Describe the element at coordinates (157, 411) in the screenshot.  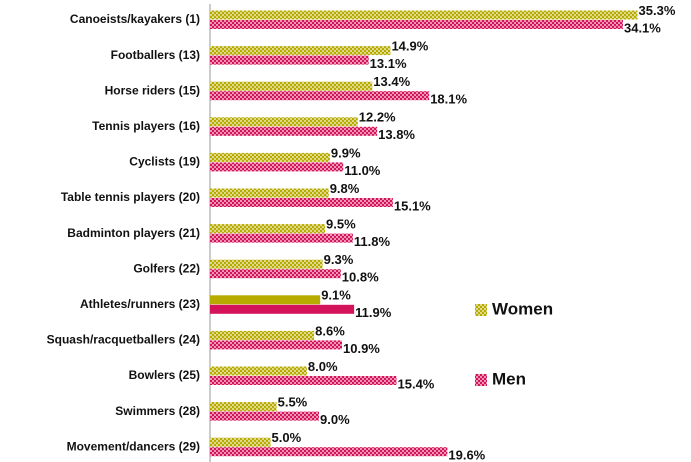
I see `category-label: Swimmers (28)` at that location.